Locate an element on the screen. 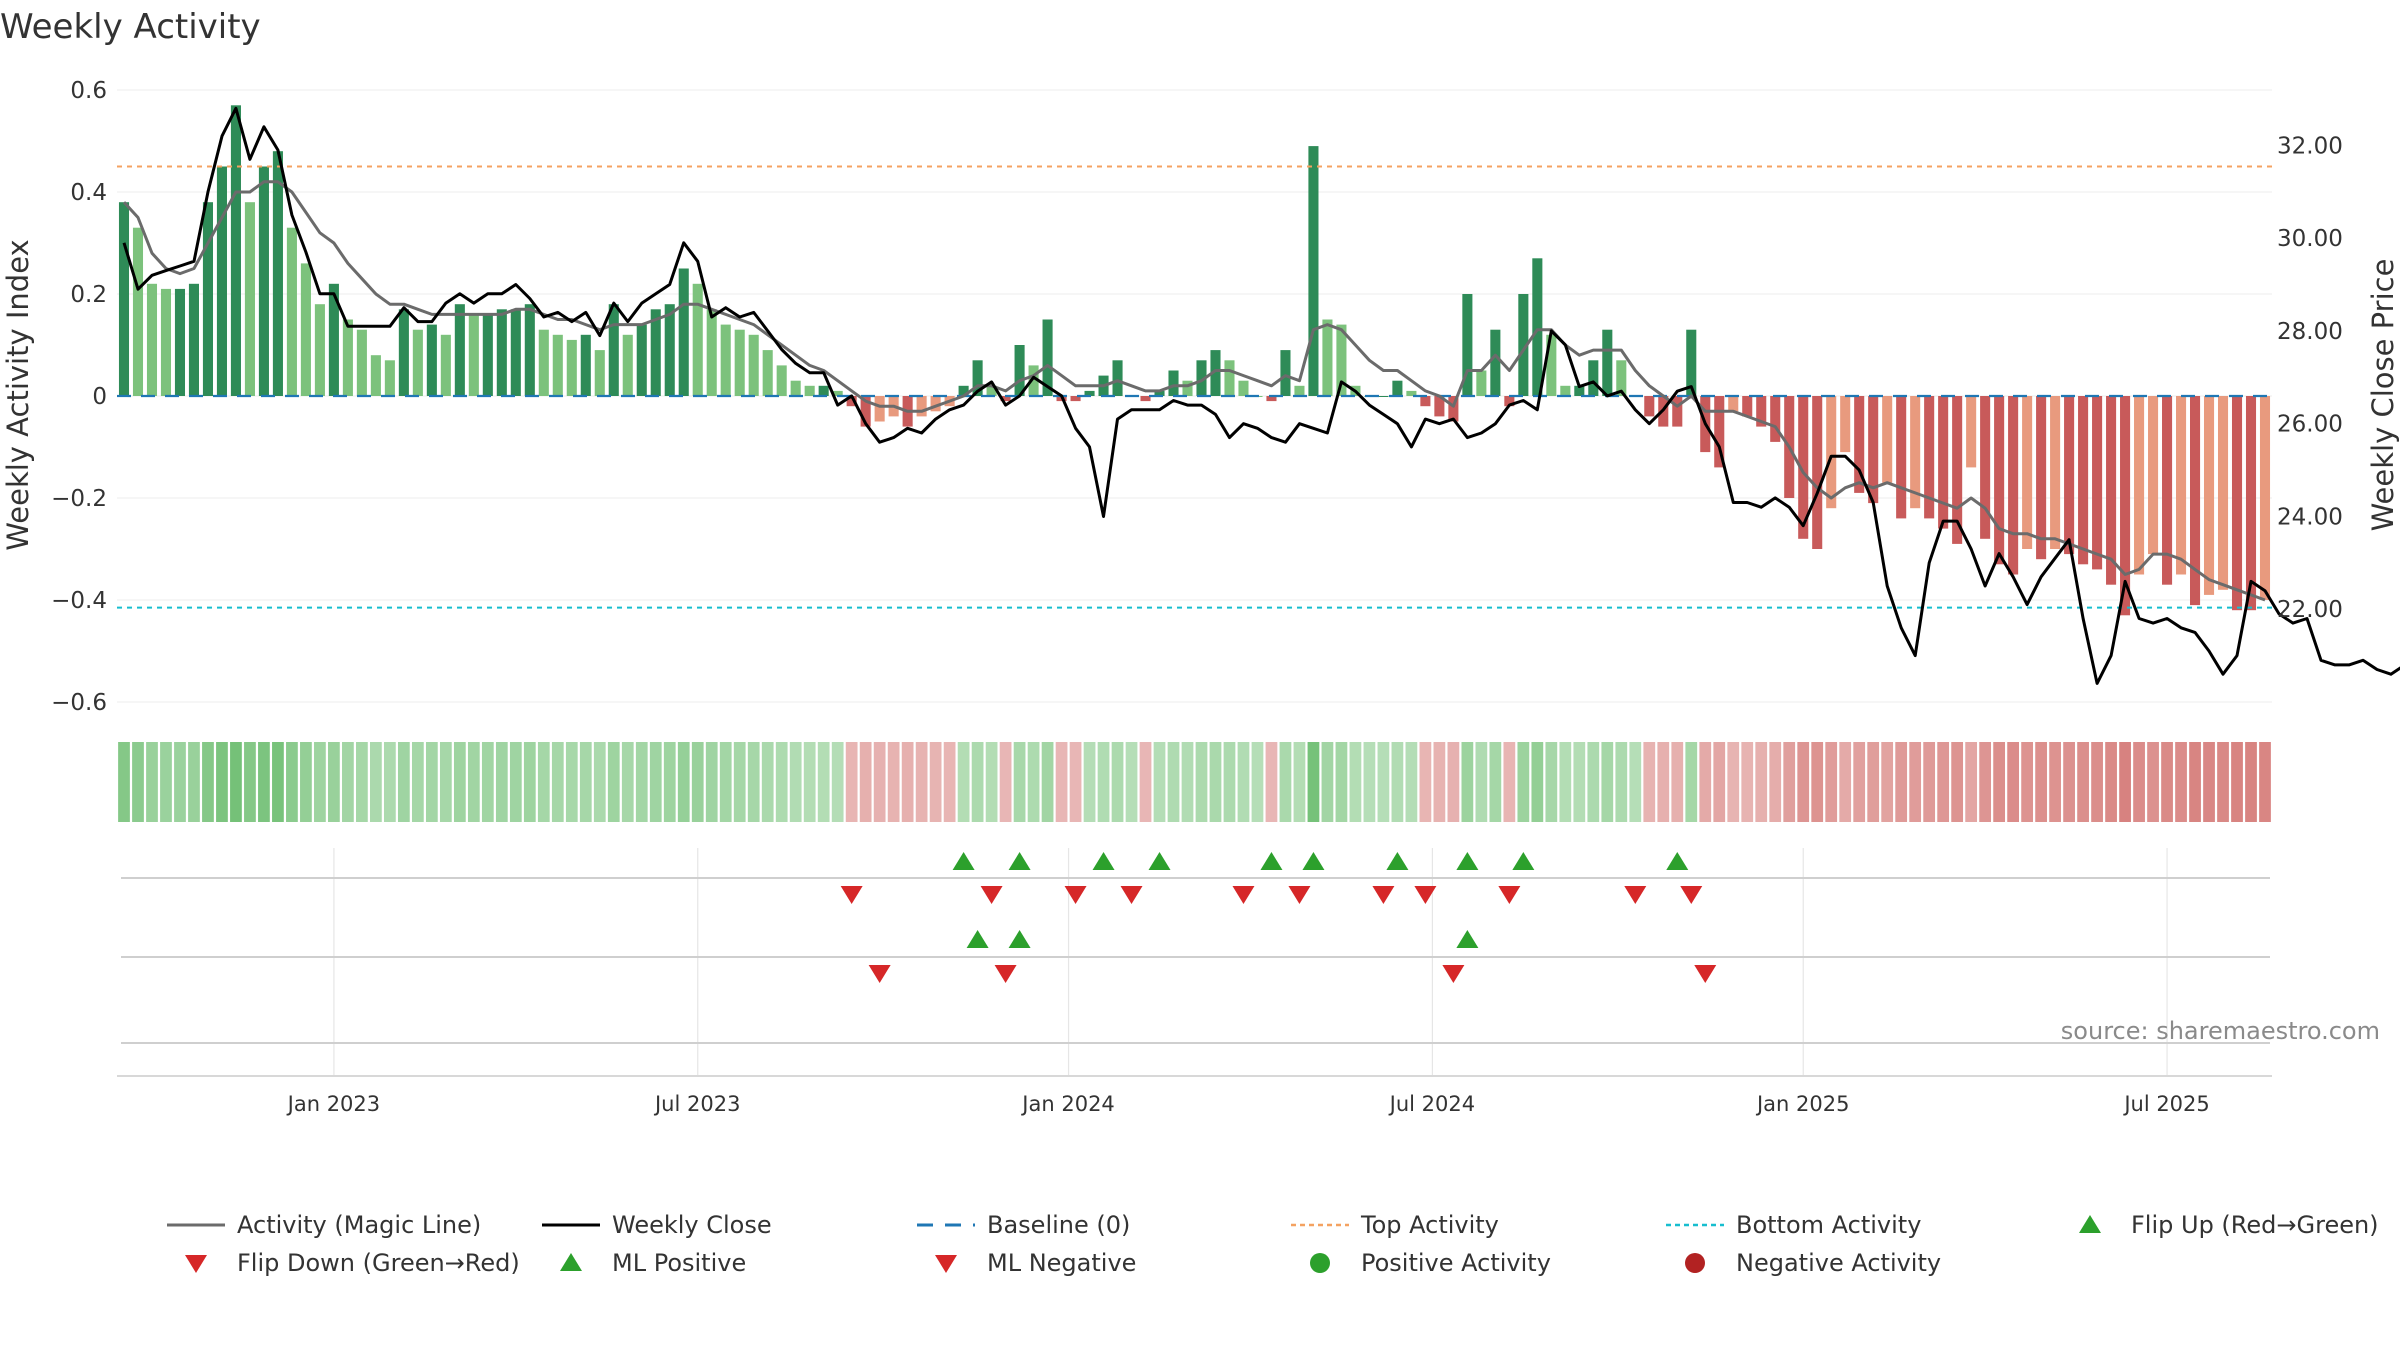 The height and width of the screenshot is (1350, 2400). y-axis-title: Weekly Activity Index is located at coordinates (18, 394).